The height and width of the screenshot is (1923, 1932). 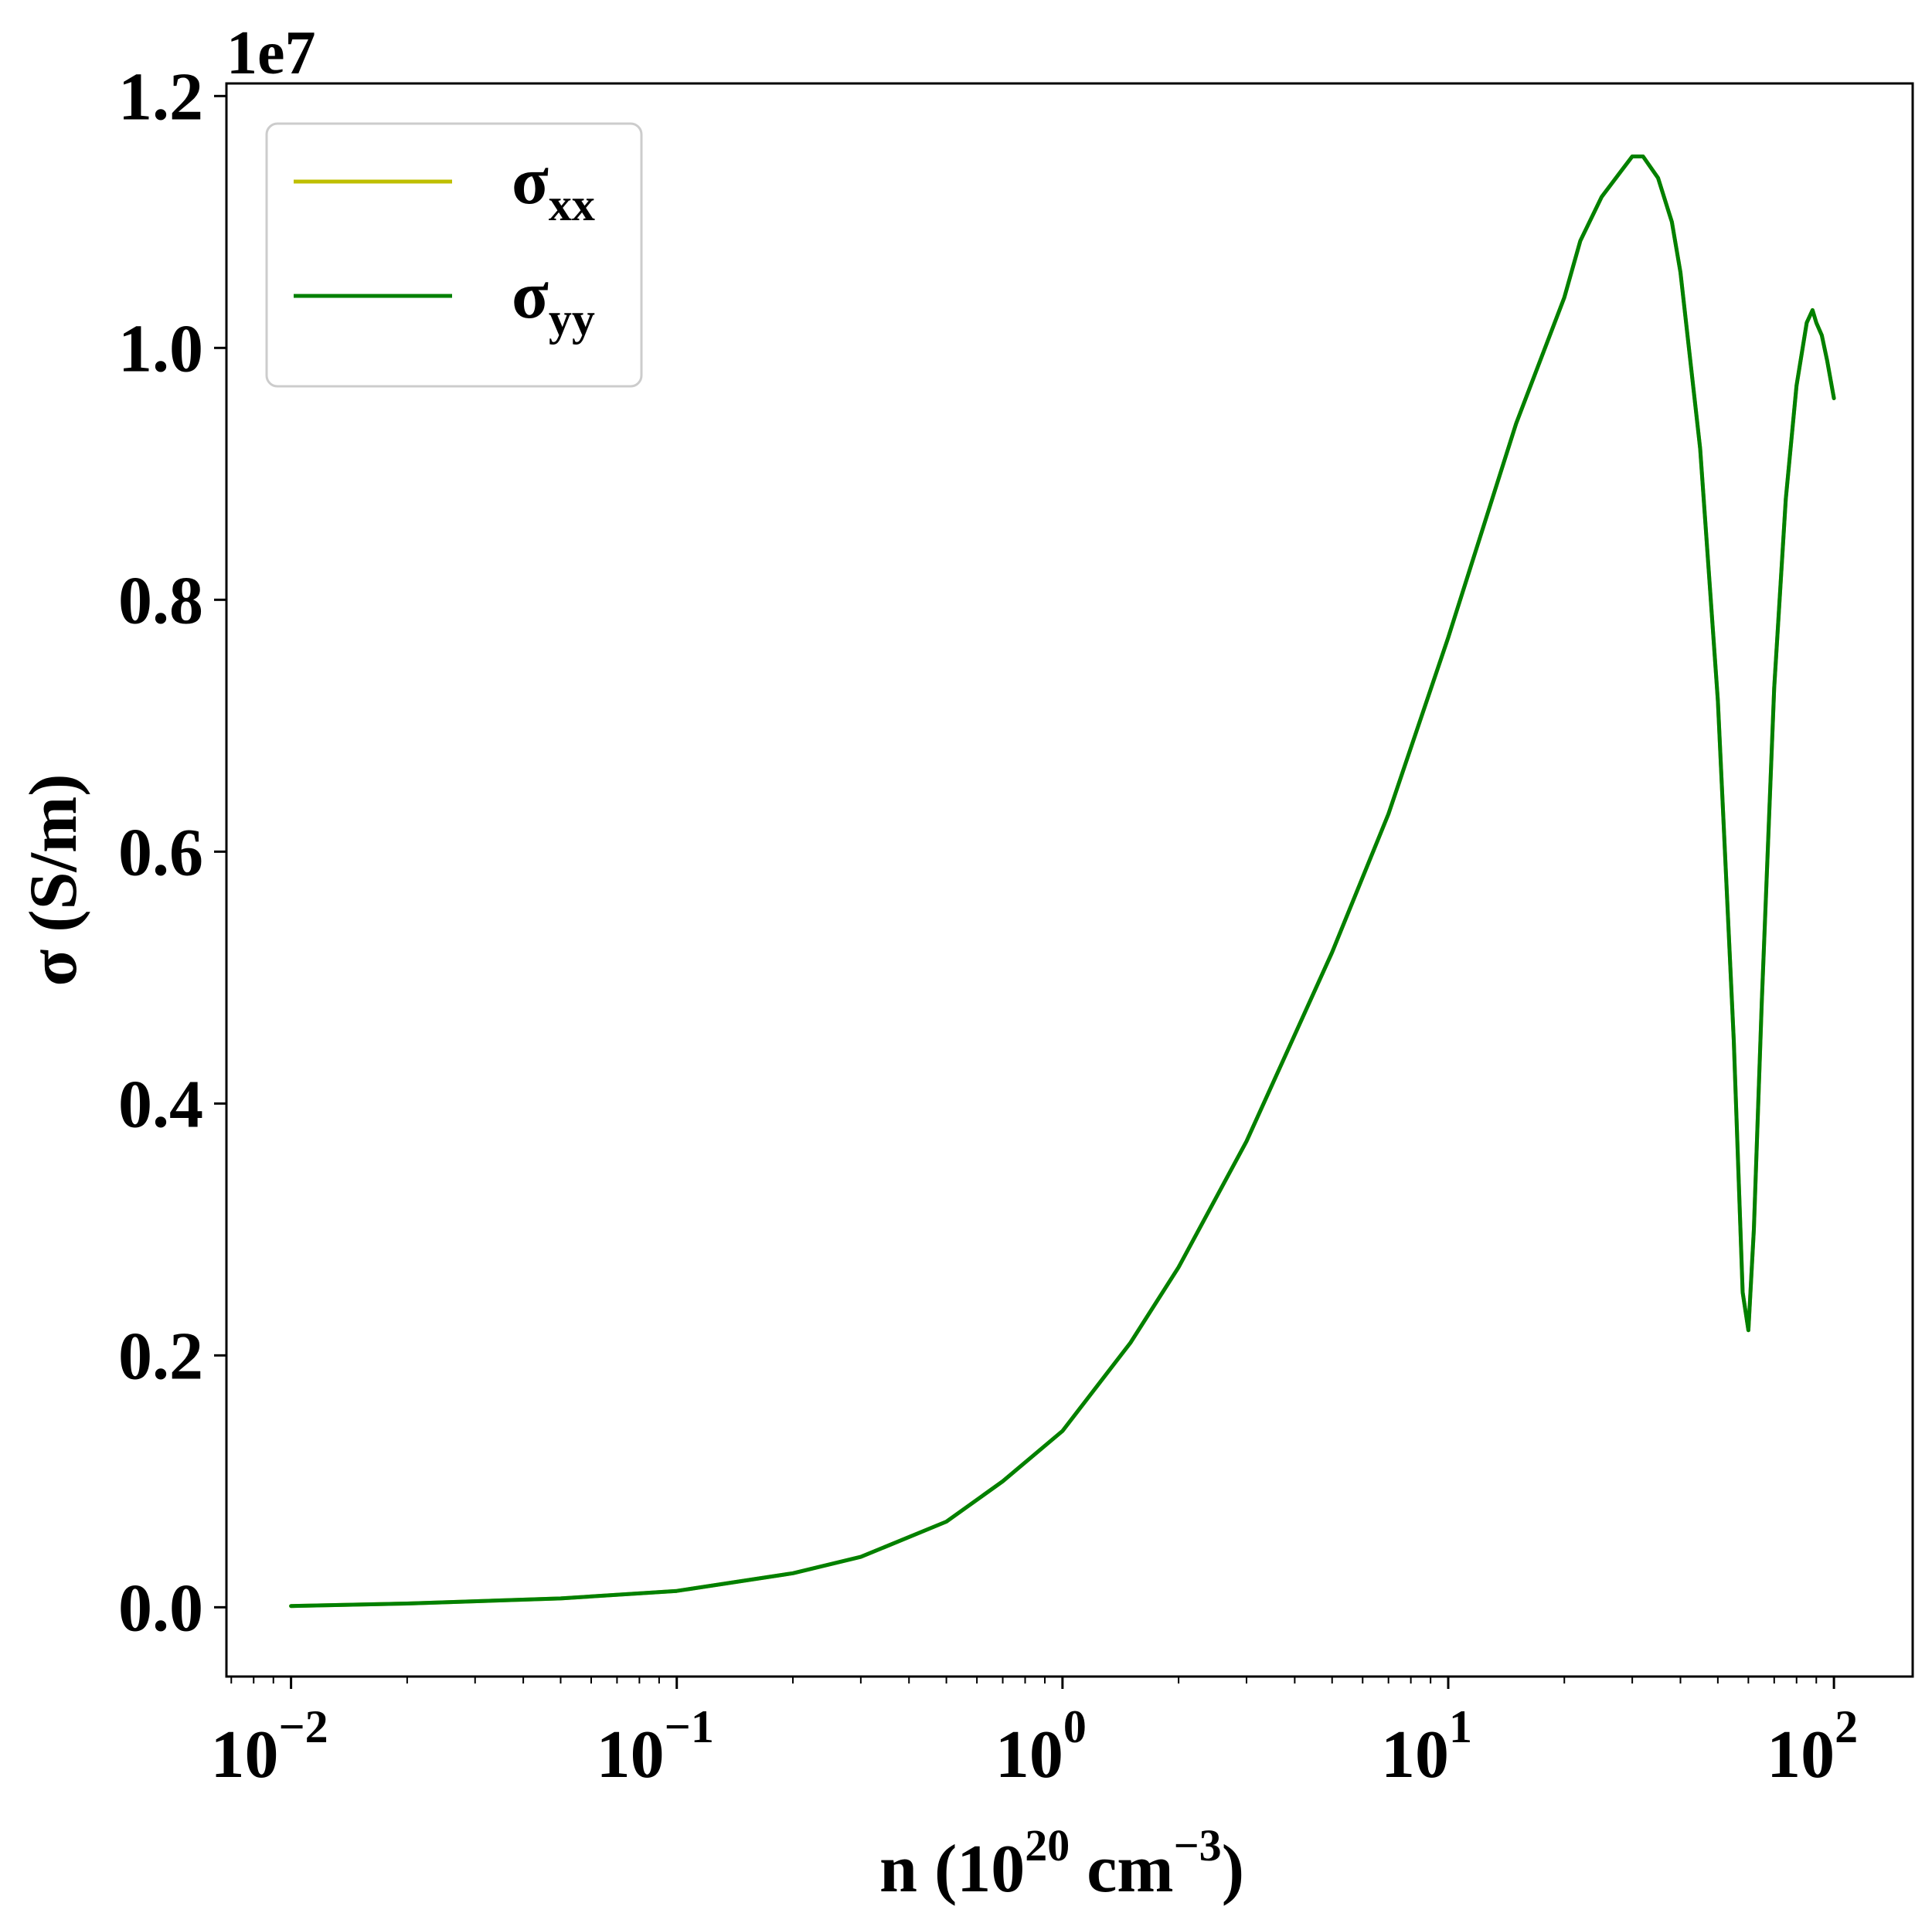 I want to click on legend-box, so click(x=454, y=255).